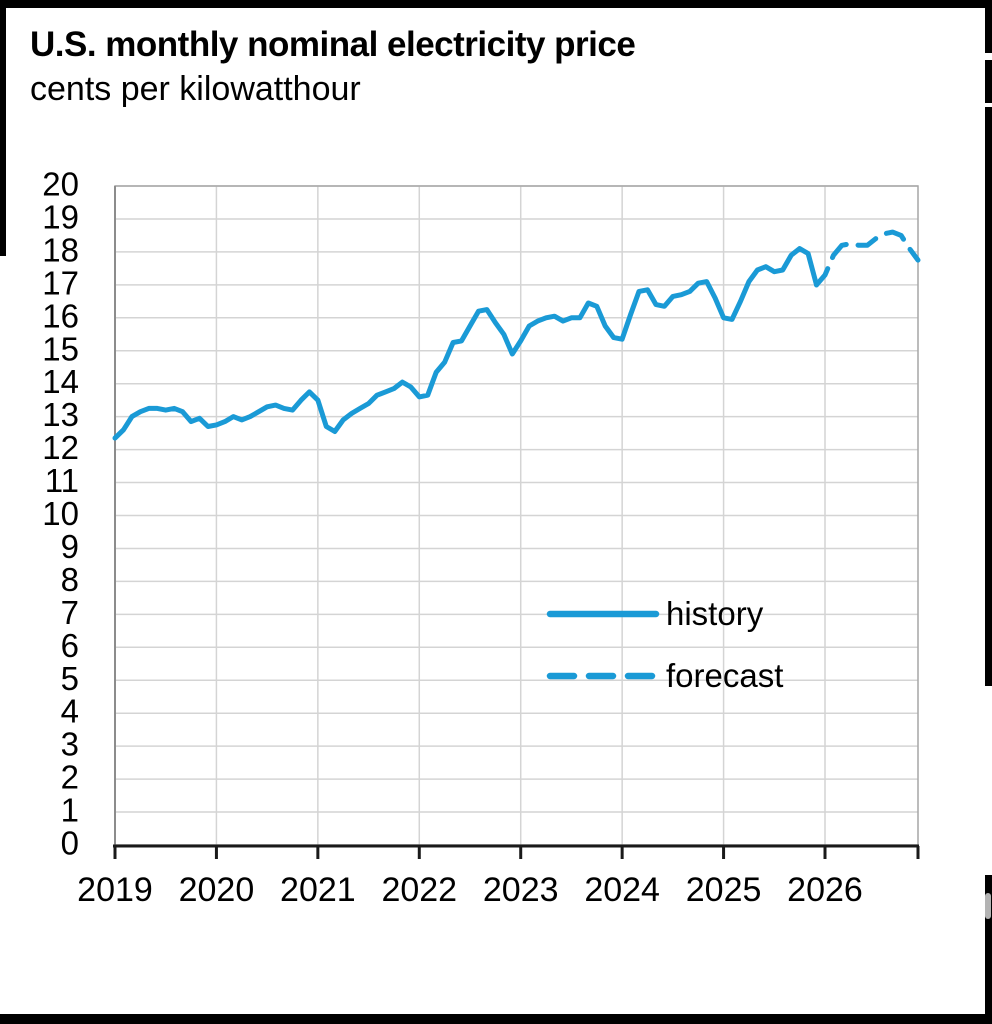  Describe the element at coordinates (419, 890) in the screenshot. I see `x-tick-label: 2022` at that location.